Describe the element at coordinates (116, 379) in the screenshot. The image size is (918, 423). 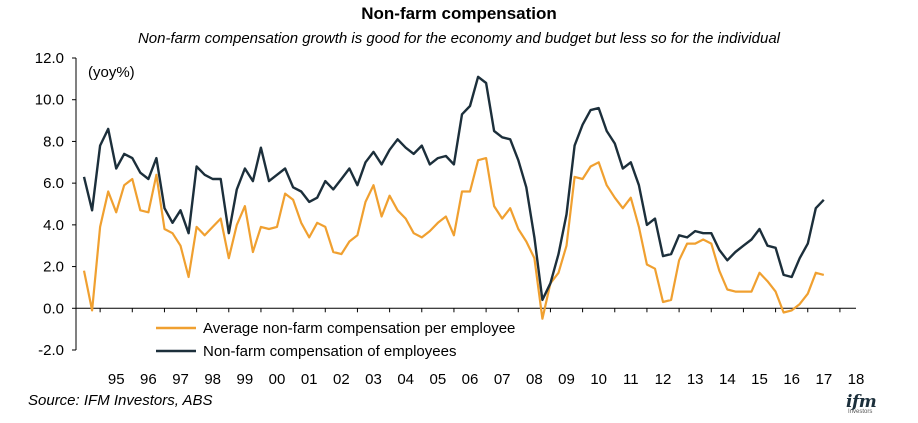
I see `x-tick-label: 95` at that location.